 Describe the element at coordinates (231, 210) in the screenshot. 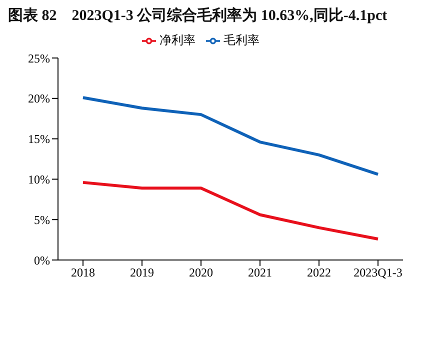

I see `line-series` at that location.